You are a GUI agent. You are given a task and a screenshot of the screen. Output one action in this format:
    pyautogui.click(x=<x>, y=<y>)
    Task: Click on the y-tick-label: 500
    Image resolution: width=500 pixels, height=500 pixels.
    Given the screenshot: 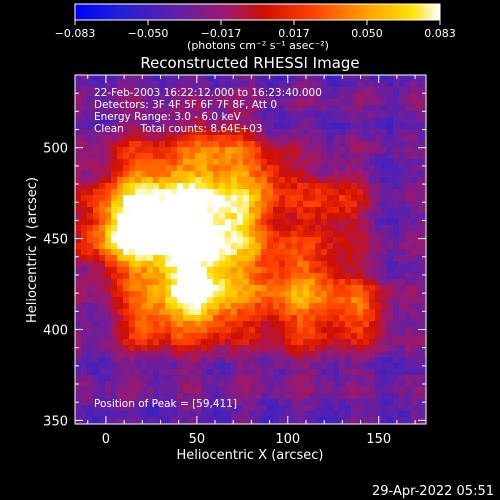 What is the action you would take?
    pyautogui.click(x=55, y=149)
    